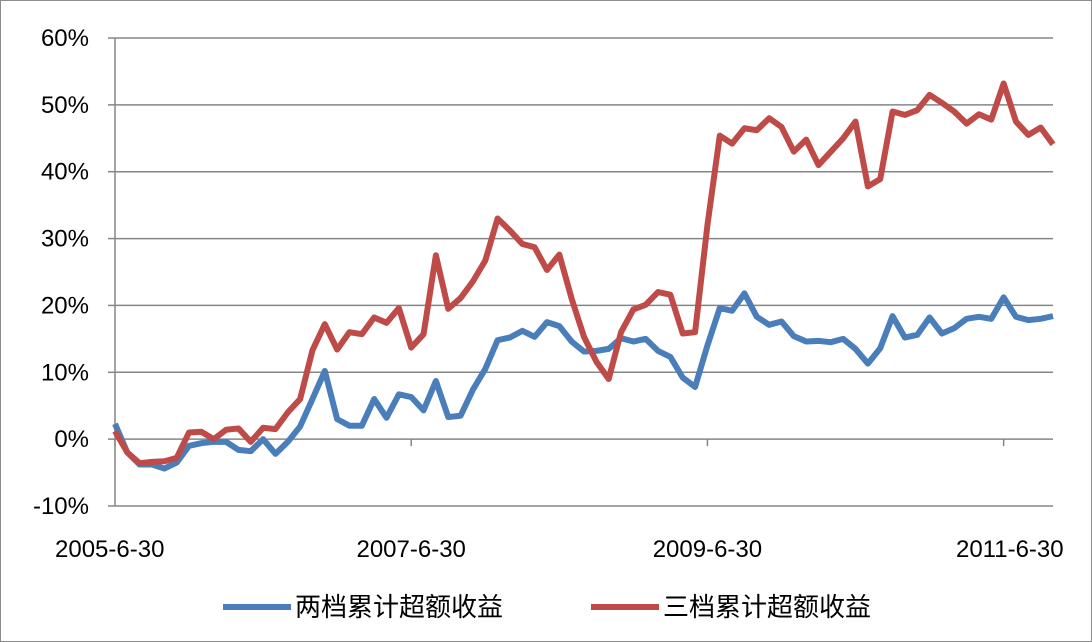 This screenshot has width=1092, height=642. Describe the element at coordinates (410, 549) in the screenshot. I see `x-tick-label: 2007-6-30` at that location.